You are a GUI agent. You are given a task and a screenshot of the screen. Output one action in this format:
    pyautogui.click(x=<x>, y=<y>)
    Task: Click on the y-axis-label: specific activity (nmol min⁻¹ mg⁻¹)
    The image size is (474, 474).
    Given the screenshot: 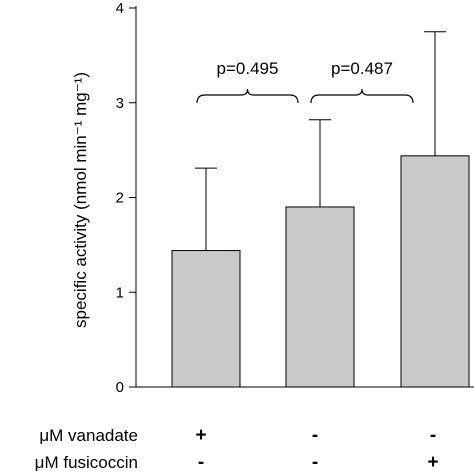 What is the action you would take?
    pyautogui.click(x=80, y=200)
    